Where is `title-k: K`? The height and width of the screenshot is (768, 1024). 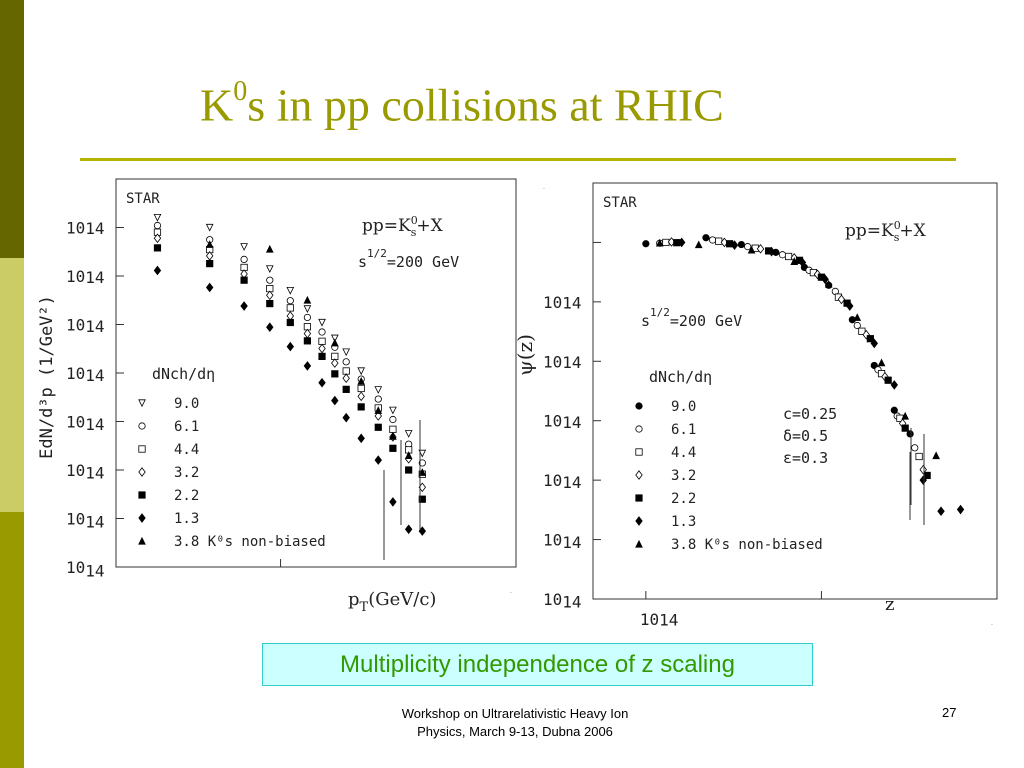 title-k: K is located at coordinates (217, 105).